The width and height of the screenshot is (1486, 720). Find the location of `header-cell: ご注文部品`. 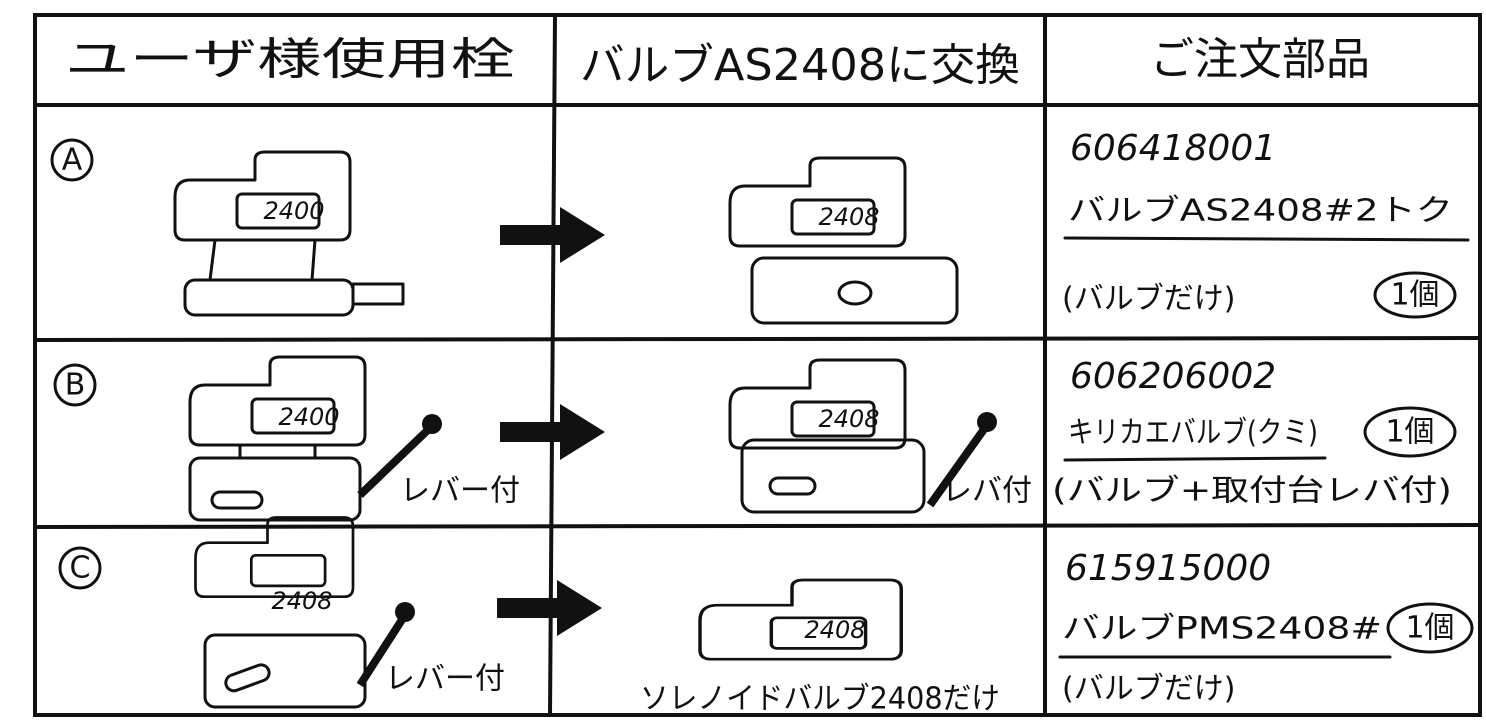

header-cell: ご注文部品 is located at coordinates (1260, 59).